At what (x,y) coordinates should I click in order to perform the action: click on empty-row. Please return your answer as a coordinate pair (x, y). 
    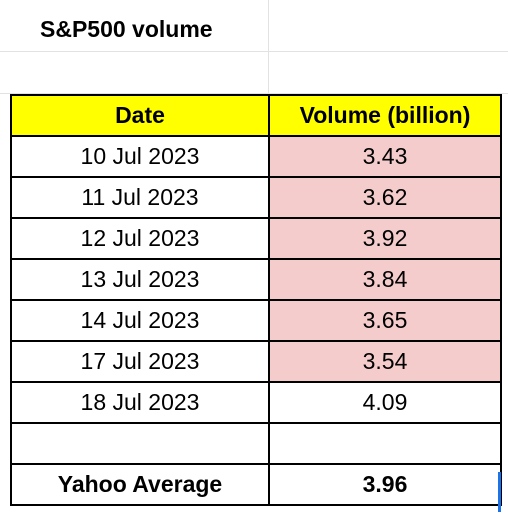
    Looking at the image, I should click on (256, 443).